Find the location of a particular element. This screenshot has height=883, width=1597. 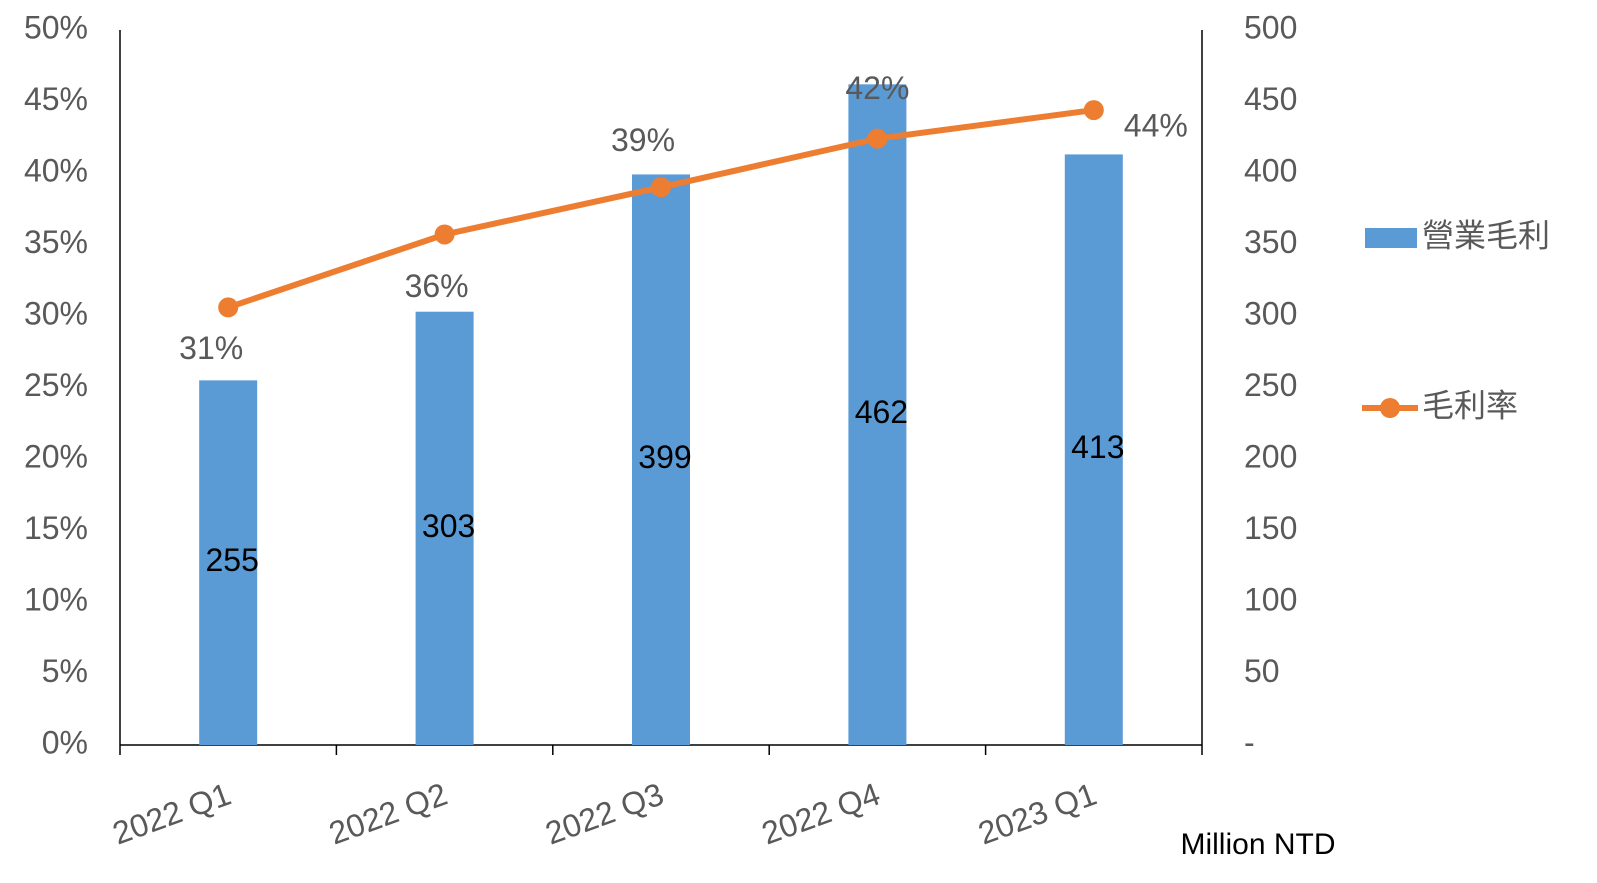

x-tick-label: 2022 Q3 is located at coordinates (605, 814).